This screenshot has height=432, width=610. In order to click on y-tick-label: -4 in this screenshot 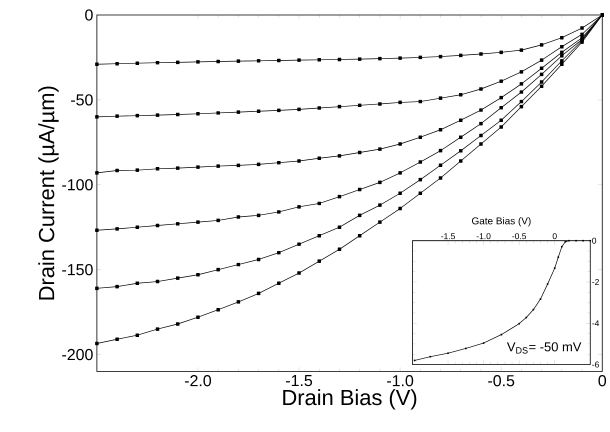, I will do `click(596, 323)`.